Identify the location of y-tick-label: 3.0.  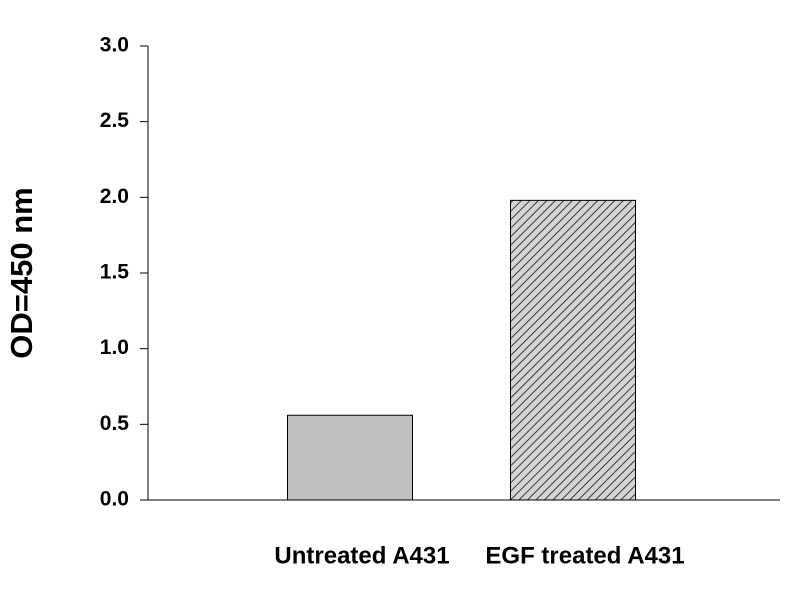
(114, 45).